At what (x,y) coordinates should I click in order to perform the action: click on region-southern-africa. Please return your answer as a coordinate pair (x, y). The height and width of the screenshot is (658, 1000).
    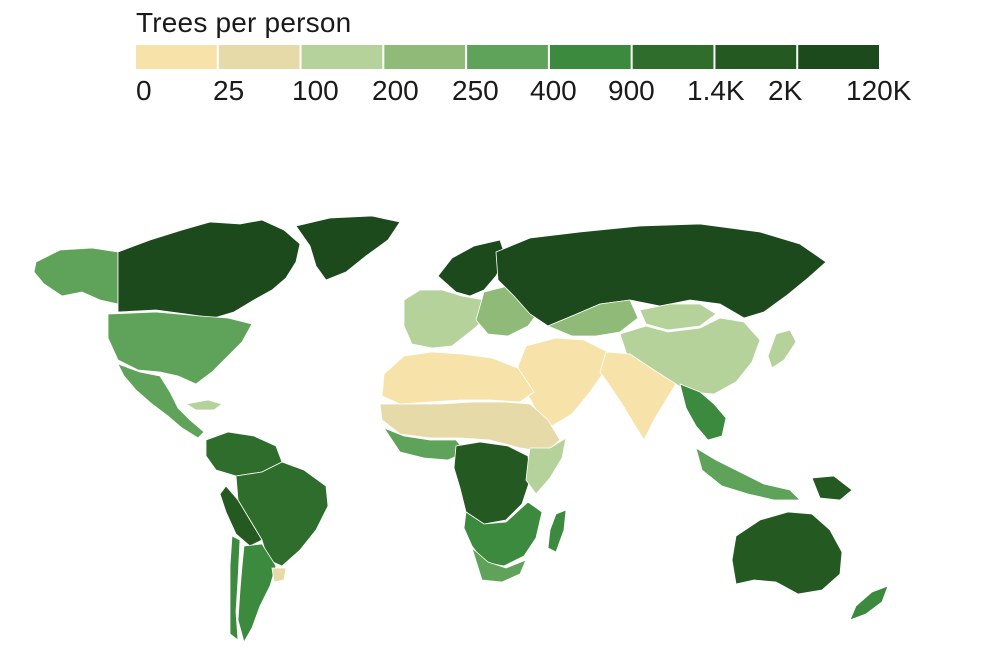
    Looking at the image, I should click on (503, 534).